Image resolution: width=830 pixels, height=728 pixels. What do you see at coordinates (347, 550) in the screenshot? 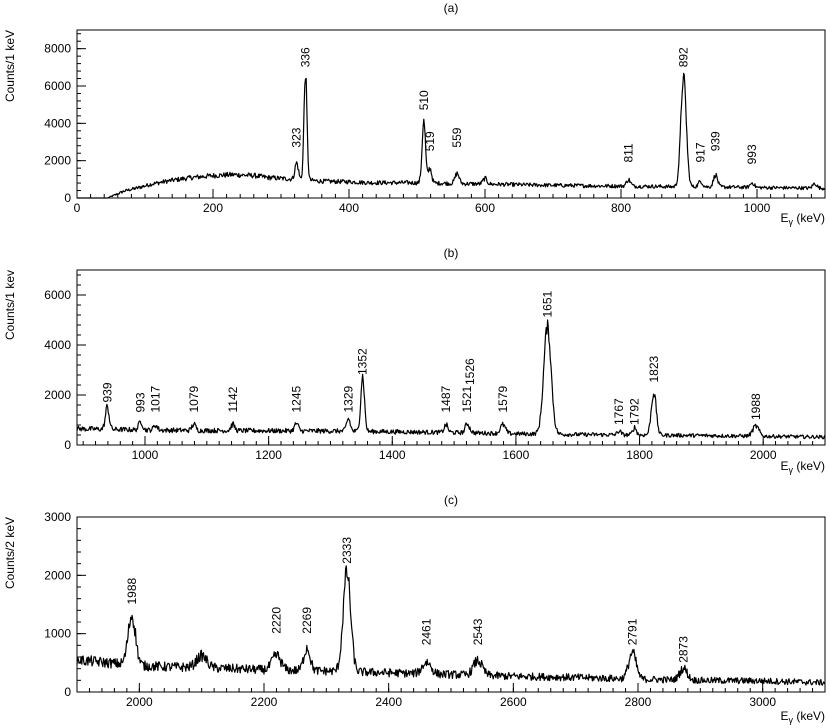
I see `peak-label: 2333` at bounding box center [347, 550].